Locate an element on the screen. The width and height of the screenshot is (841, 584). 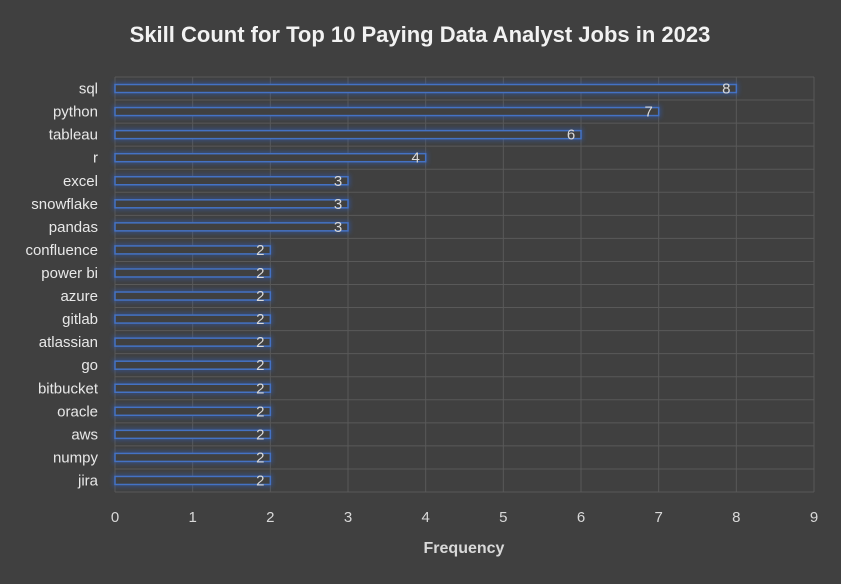
category-label: r is located at coordinates (95, 158).